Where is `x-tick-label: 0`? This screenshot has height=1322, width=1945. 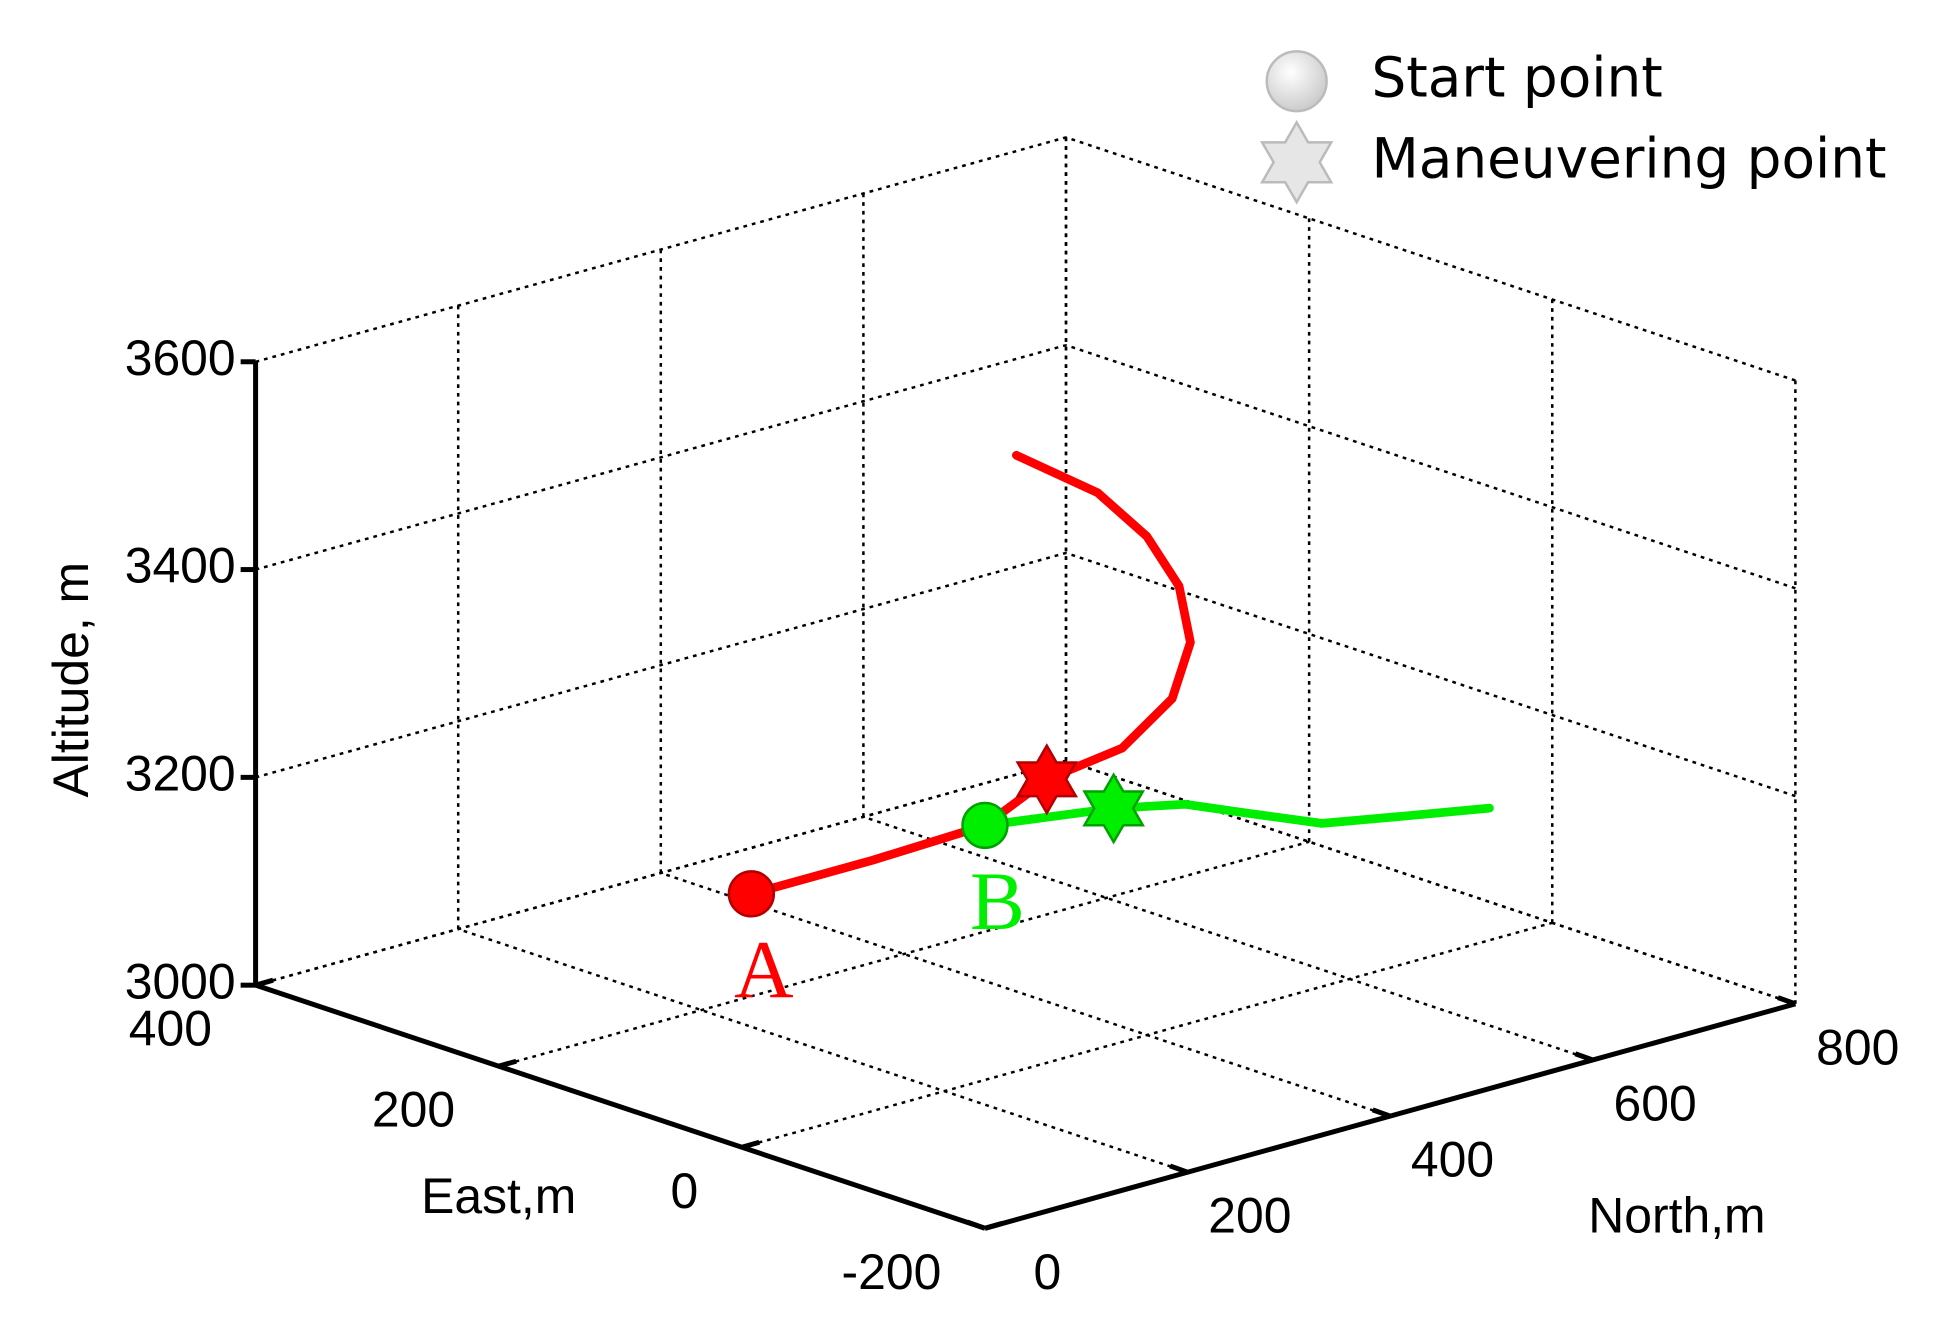 x-tick-label: 0 is located at coordinates (1047, 1272).